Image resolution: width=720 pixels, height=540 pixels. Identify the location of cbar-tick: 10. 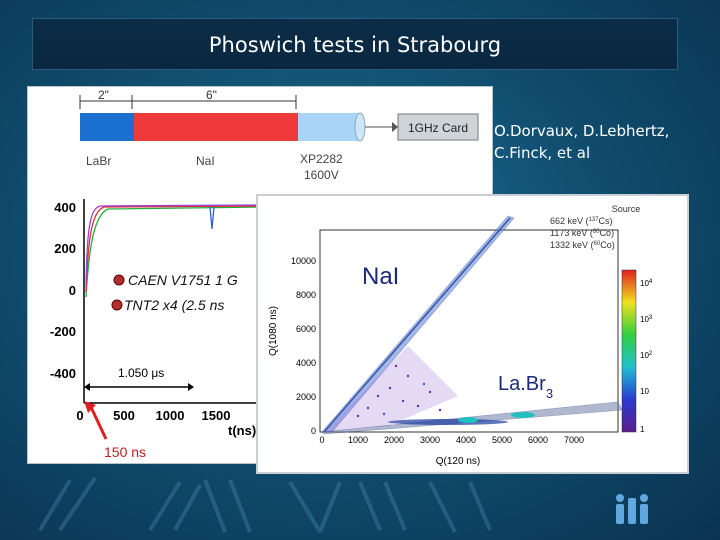
(644, 391).